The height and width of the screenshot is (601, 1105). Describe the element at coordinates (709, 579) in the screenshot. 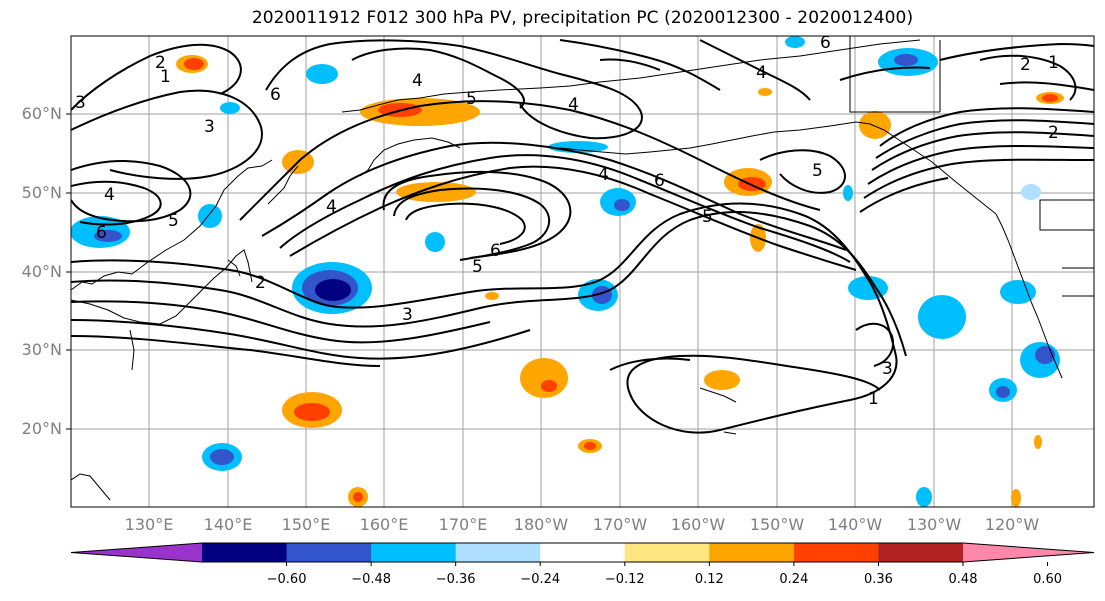

I see `colorbar-tick-label: 0.12` at that location.